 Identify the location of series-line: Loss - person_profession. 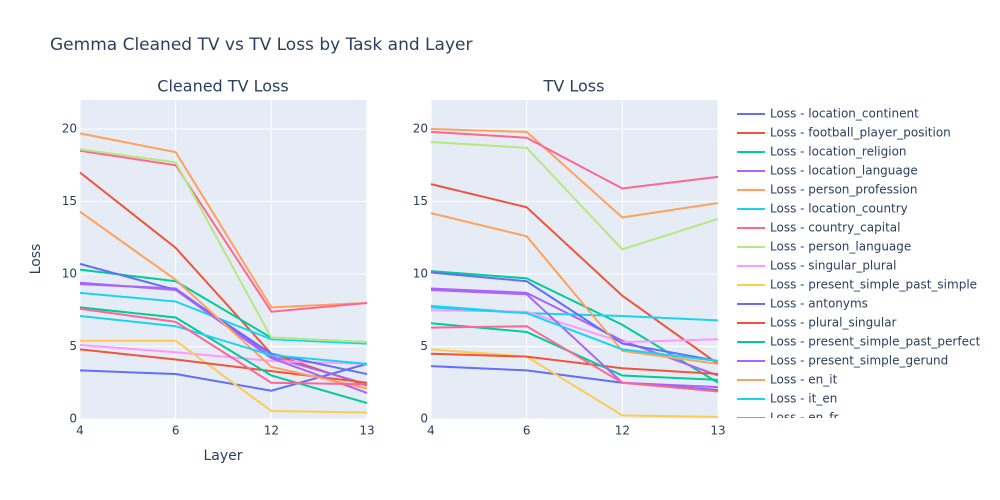
(574, 173).